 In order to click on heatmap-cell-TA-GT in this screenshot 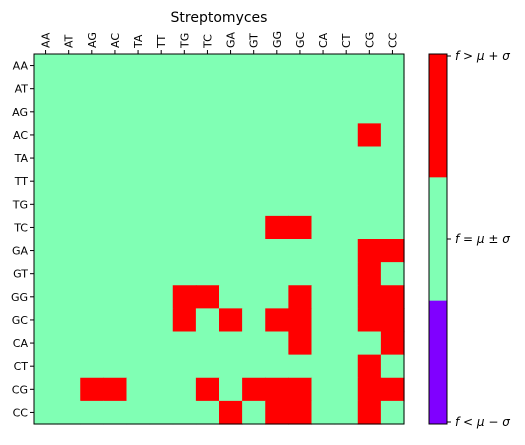, I will do `click(254, 158)`.